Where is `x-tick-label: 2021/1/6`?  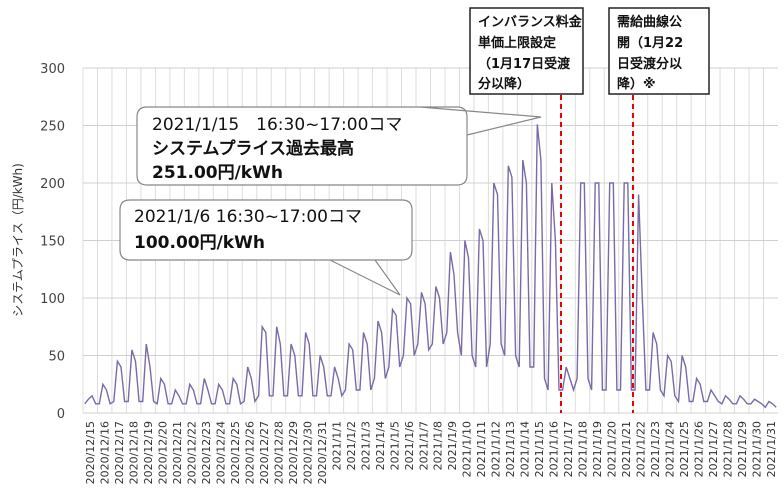 x-tick-label: 2021/1/6 is located at coordinates (409, 445).